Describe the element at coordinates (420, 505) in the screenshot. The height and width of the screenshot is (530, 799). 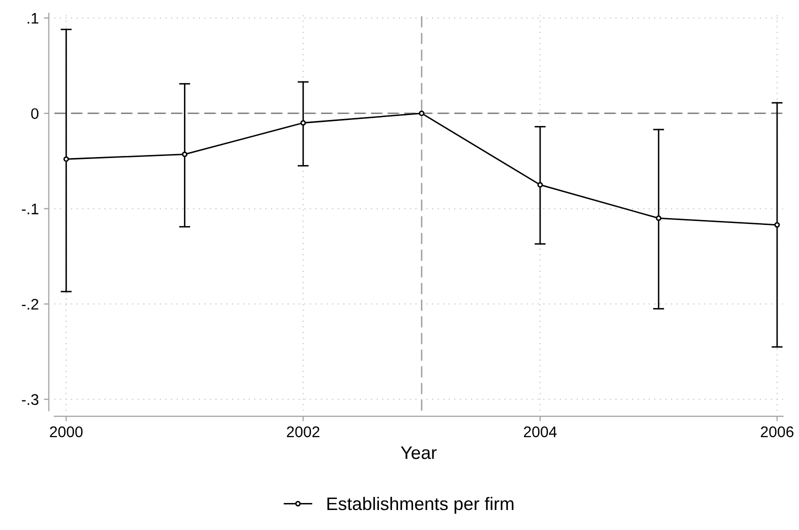
I see `legend-label: Establishments per firm` at that location.